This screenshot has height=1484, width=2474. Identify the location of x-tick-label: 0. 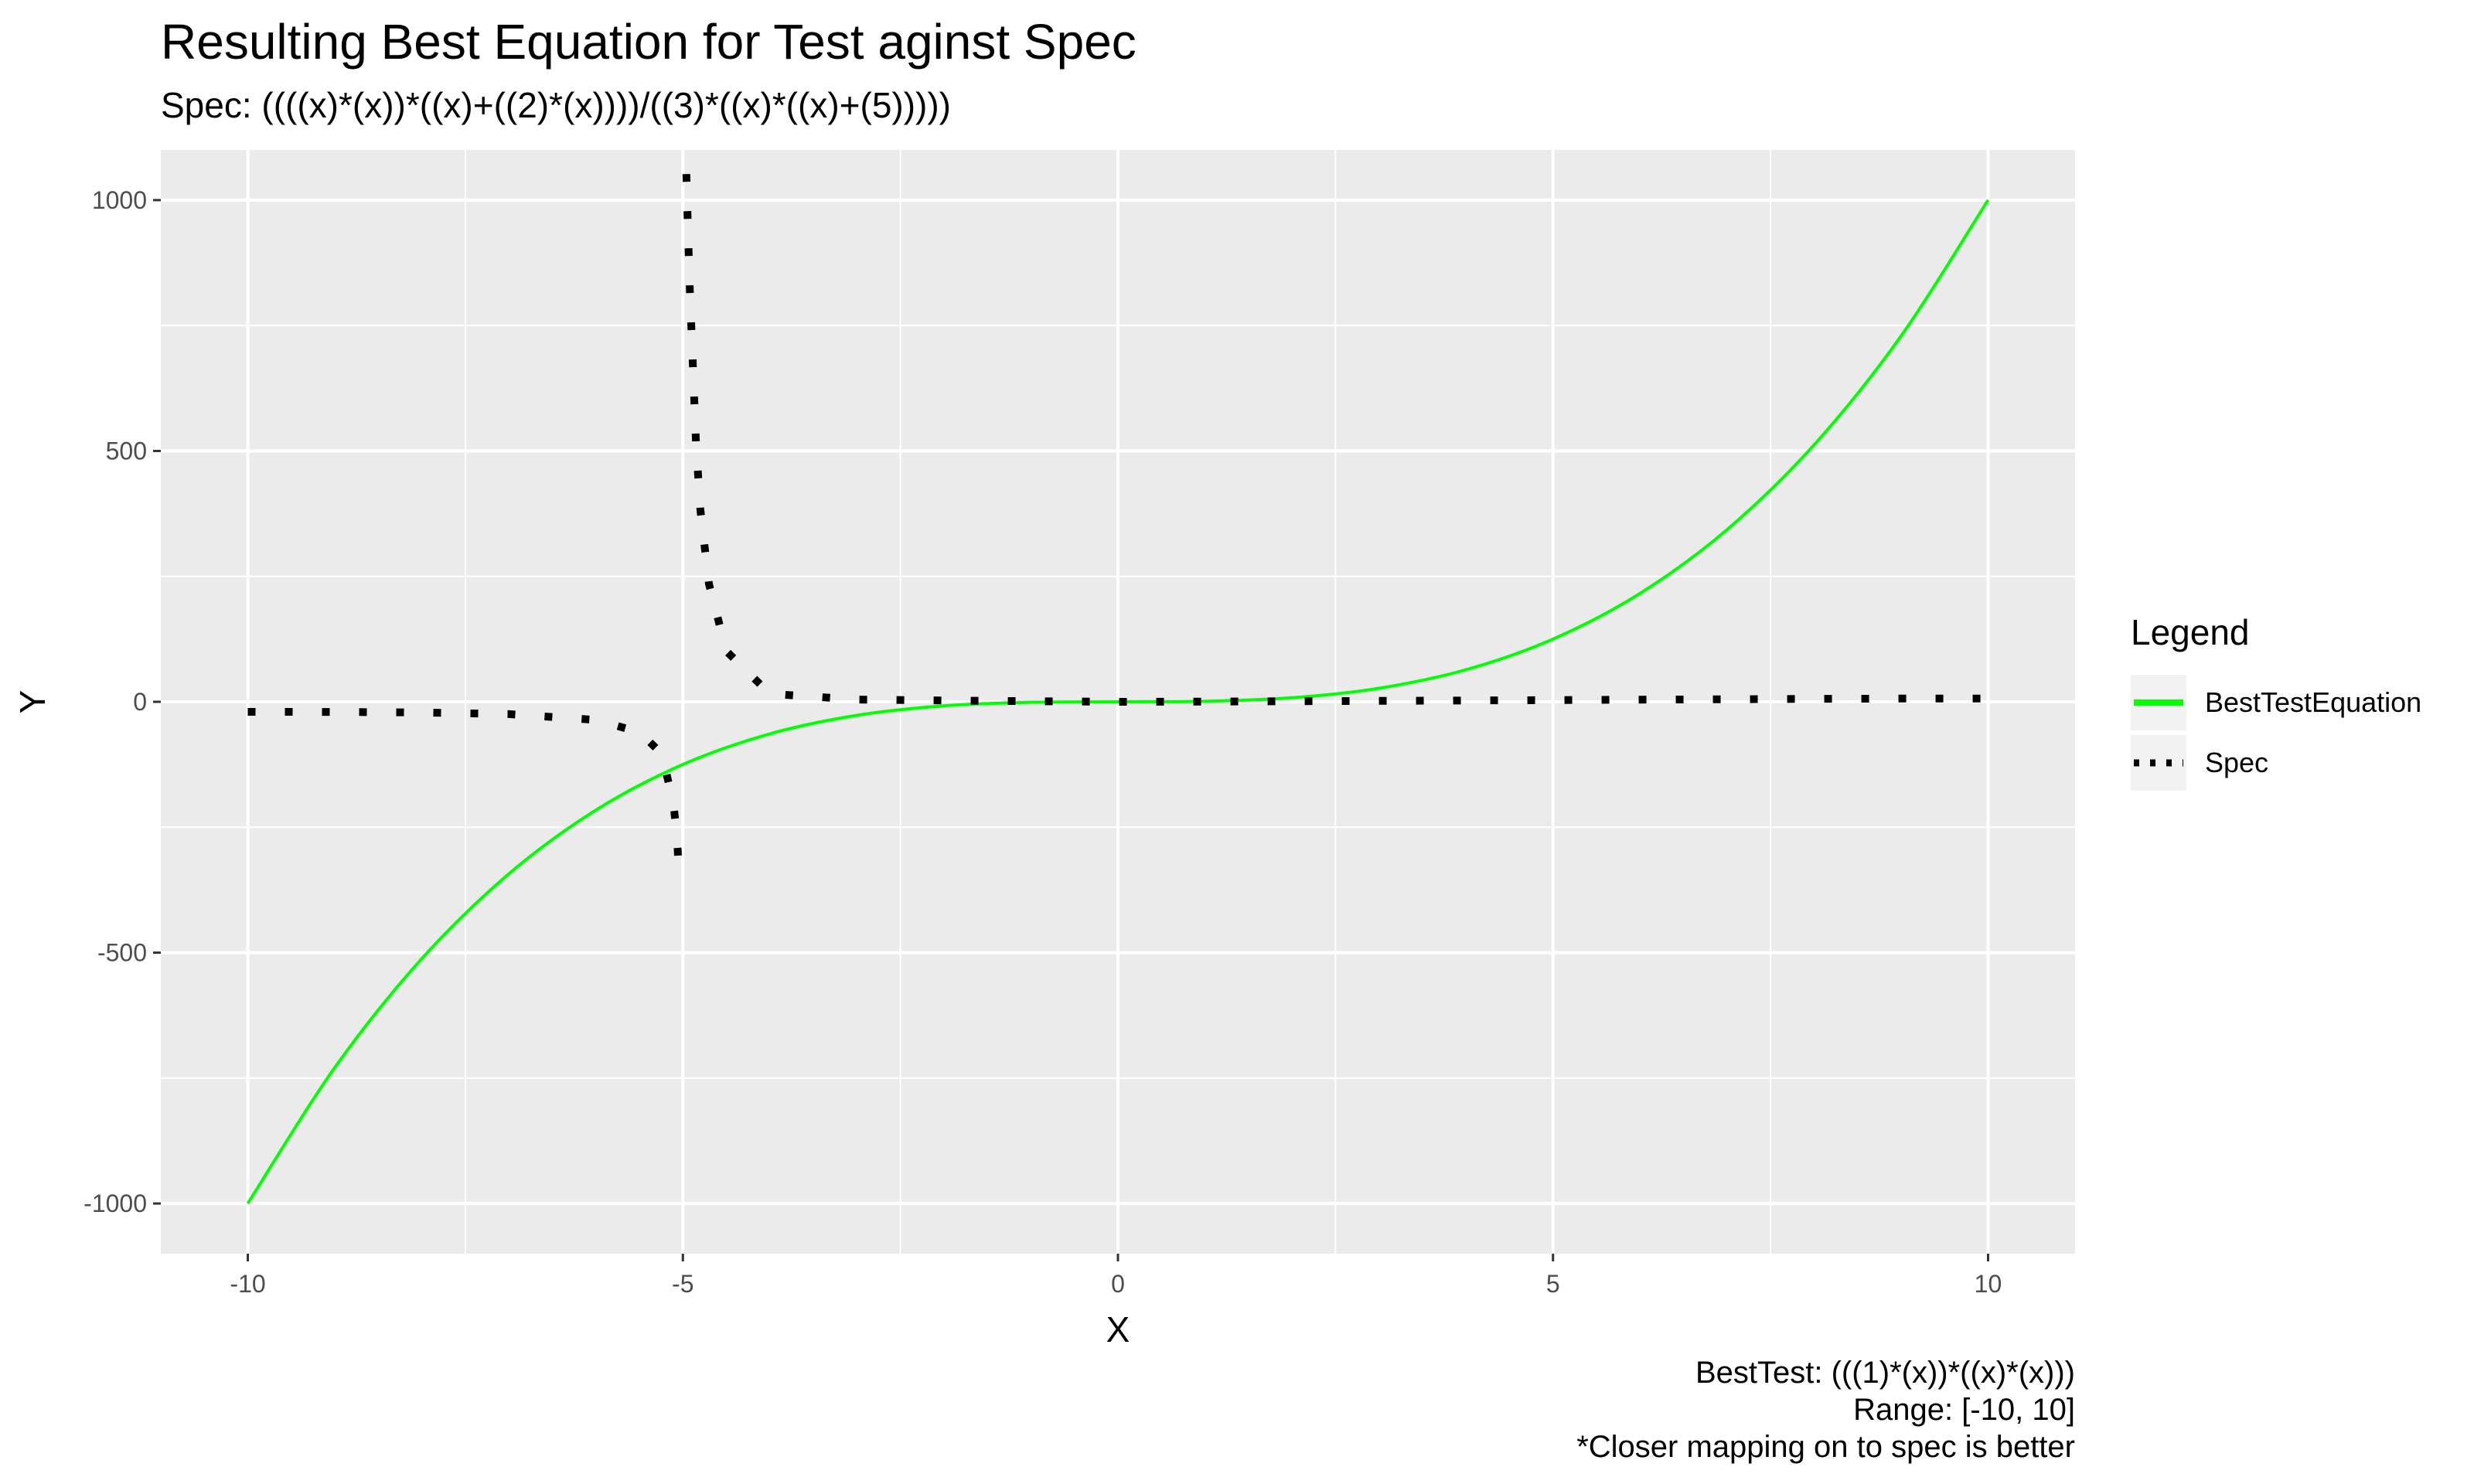
(1118, 1284).